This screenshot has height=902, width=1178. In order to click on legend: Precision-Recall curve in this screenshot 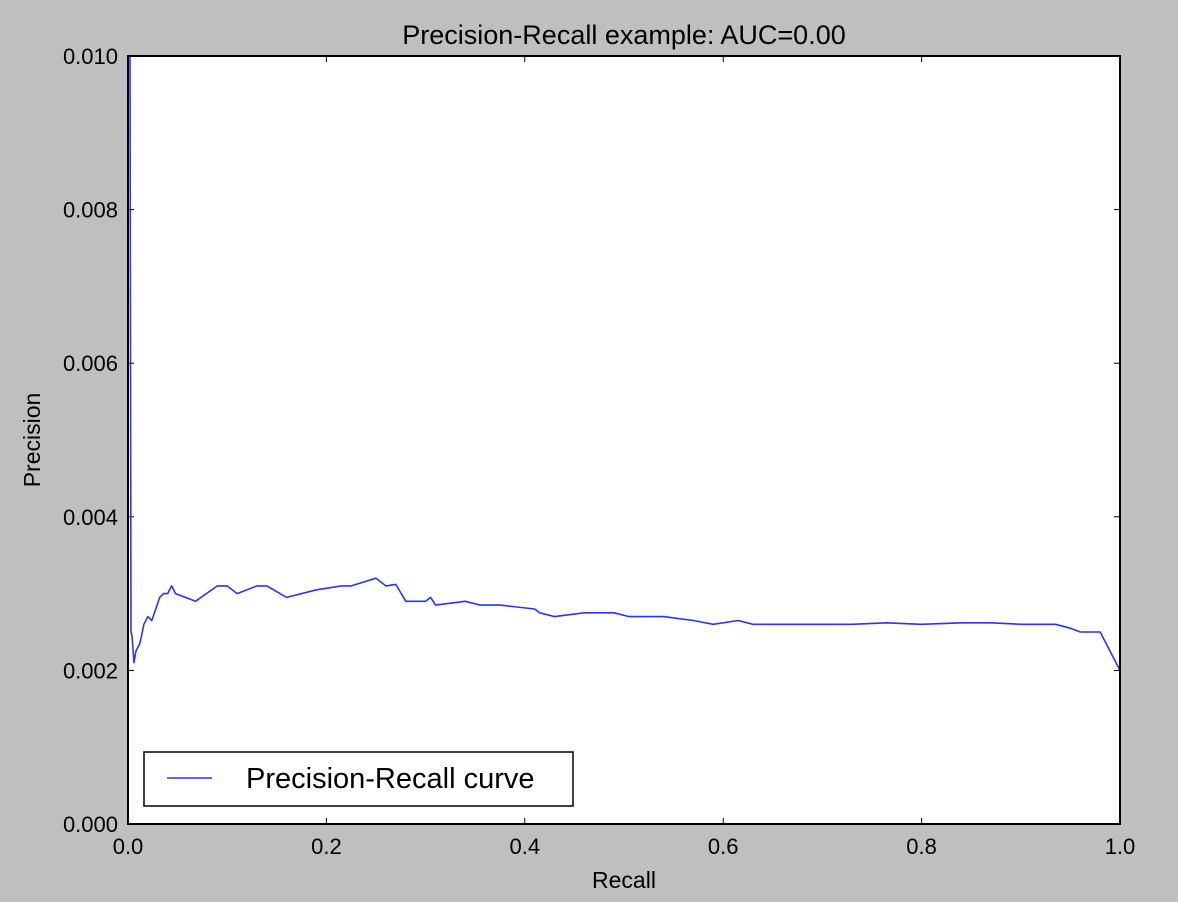, I will do `click(358, 779)`.